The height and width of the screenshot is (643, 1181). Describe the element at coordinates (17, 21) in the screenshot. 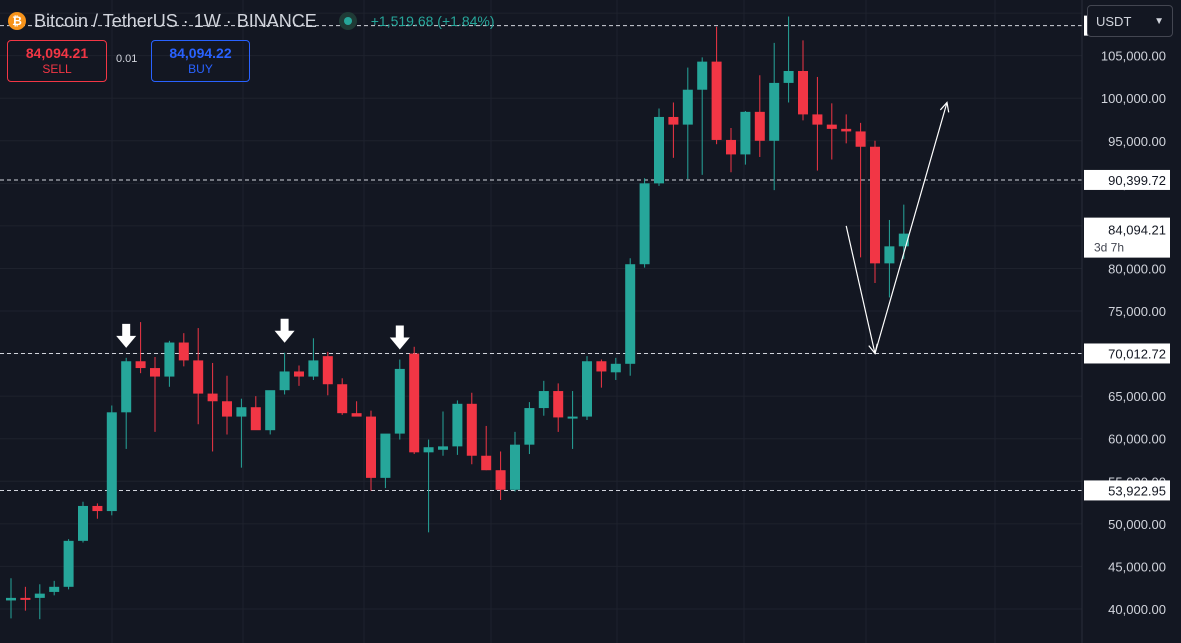

I see `bitcoin-icon: ₿` at that location.